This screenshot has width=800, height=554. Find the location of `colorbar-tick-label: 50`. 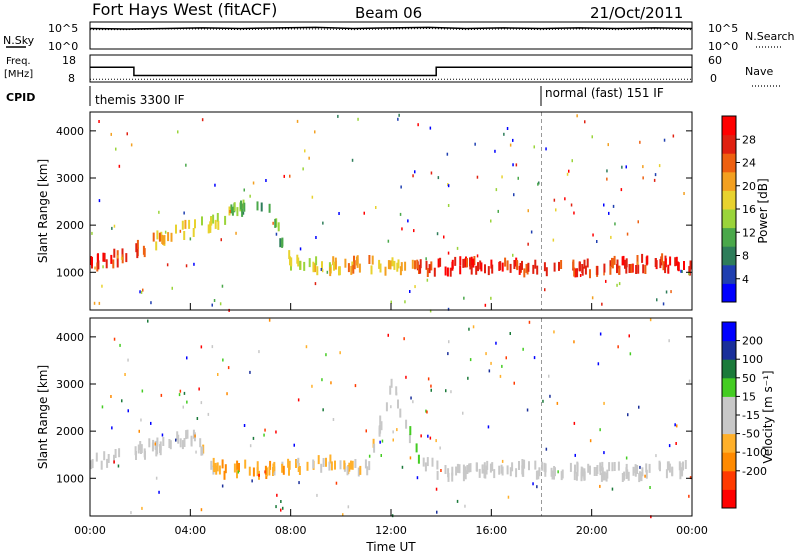

colorbar-tick-label: 50 is located at coordinates (749, 378).